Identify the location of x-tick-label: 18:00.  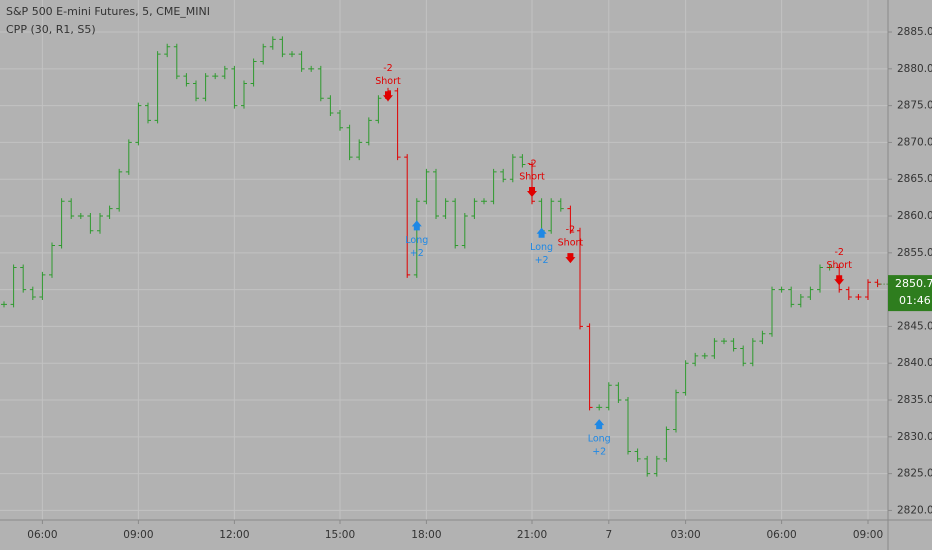
(426, 535).